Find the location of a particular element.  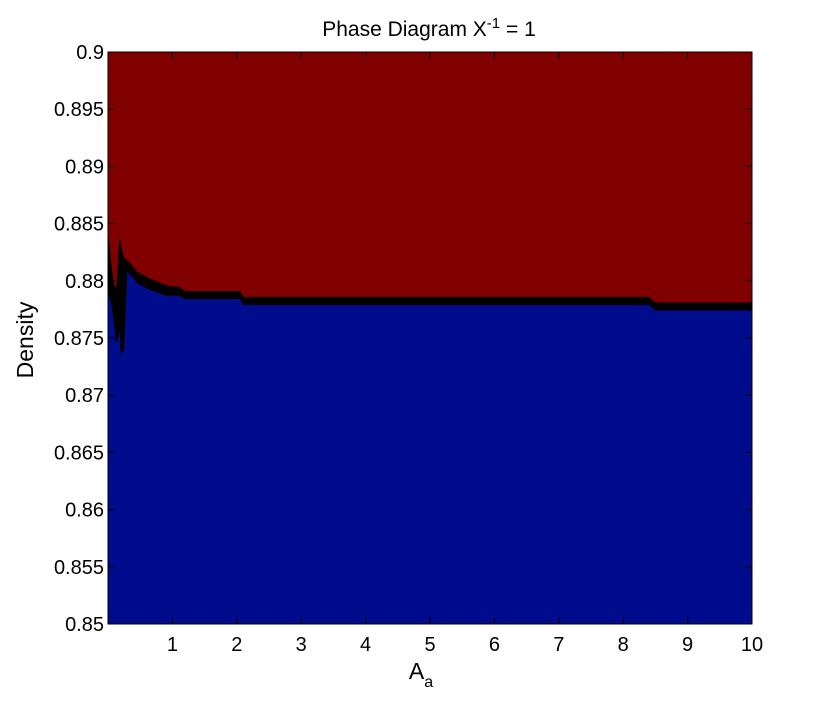

y-tick-label: 0.875 is located at coordinates (79, 339).